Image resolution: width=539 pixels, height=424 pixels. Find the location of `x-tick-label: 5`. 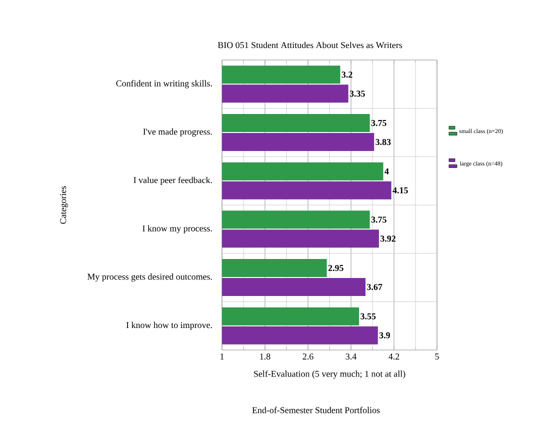

x-tick-label: 5 is located at coordinates (437, 357).